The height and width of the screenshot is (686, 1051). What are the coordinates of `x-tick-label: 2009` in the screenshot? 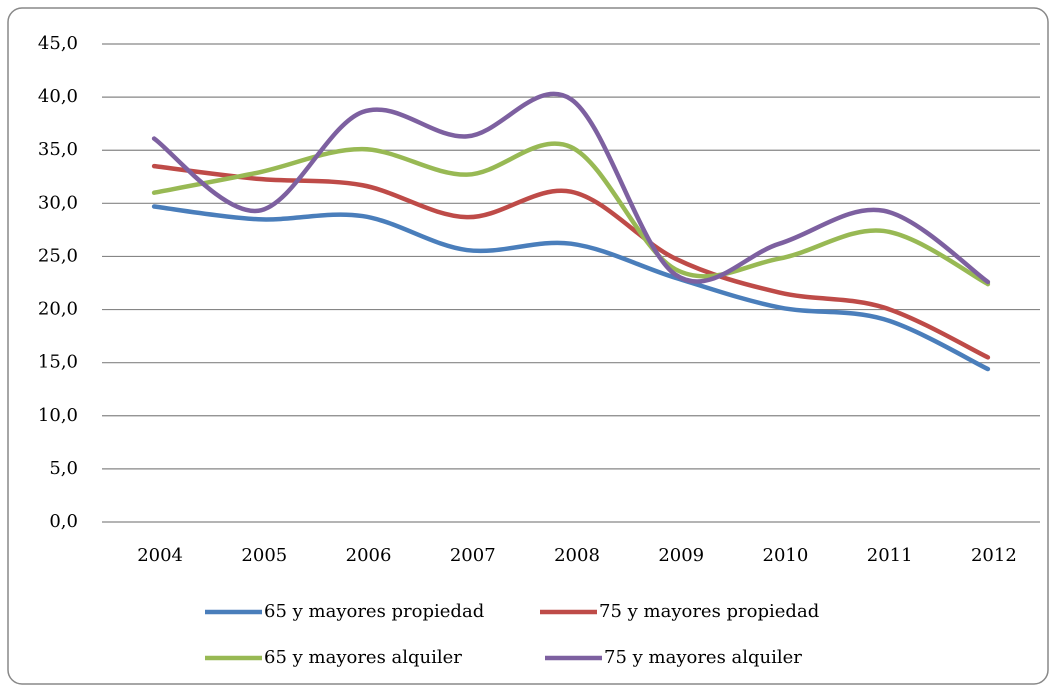 It's located at (681, 555).